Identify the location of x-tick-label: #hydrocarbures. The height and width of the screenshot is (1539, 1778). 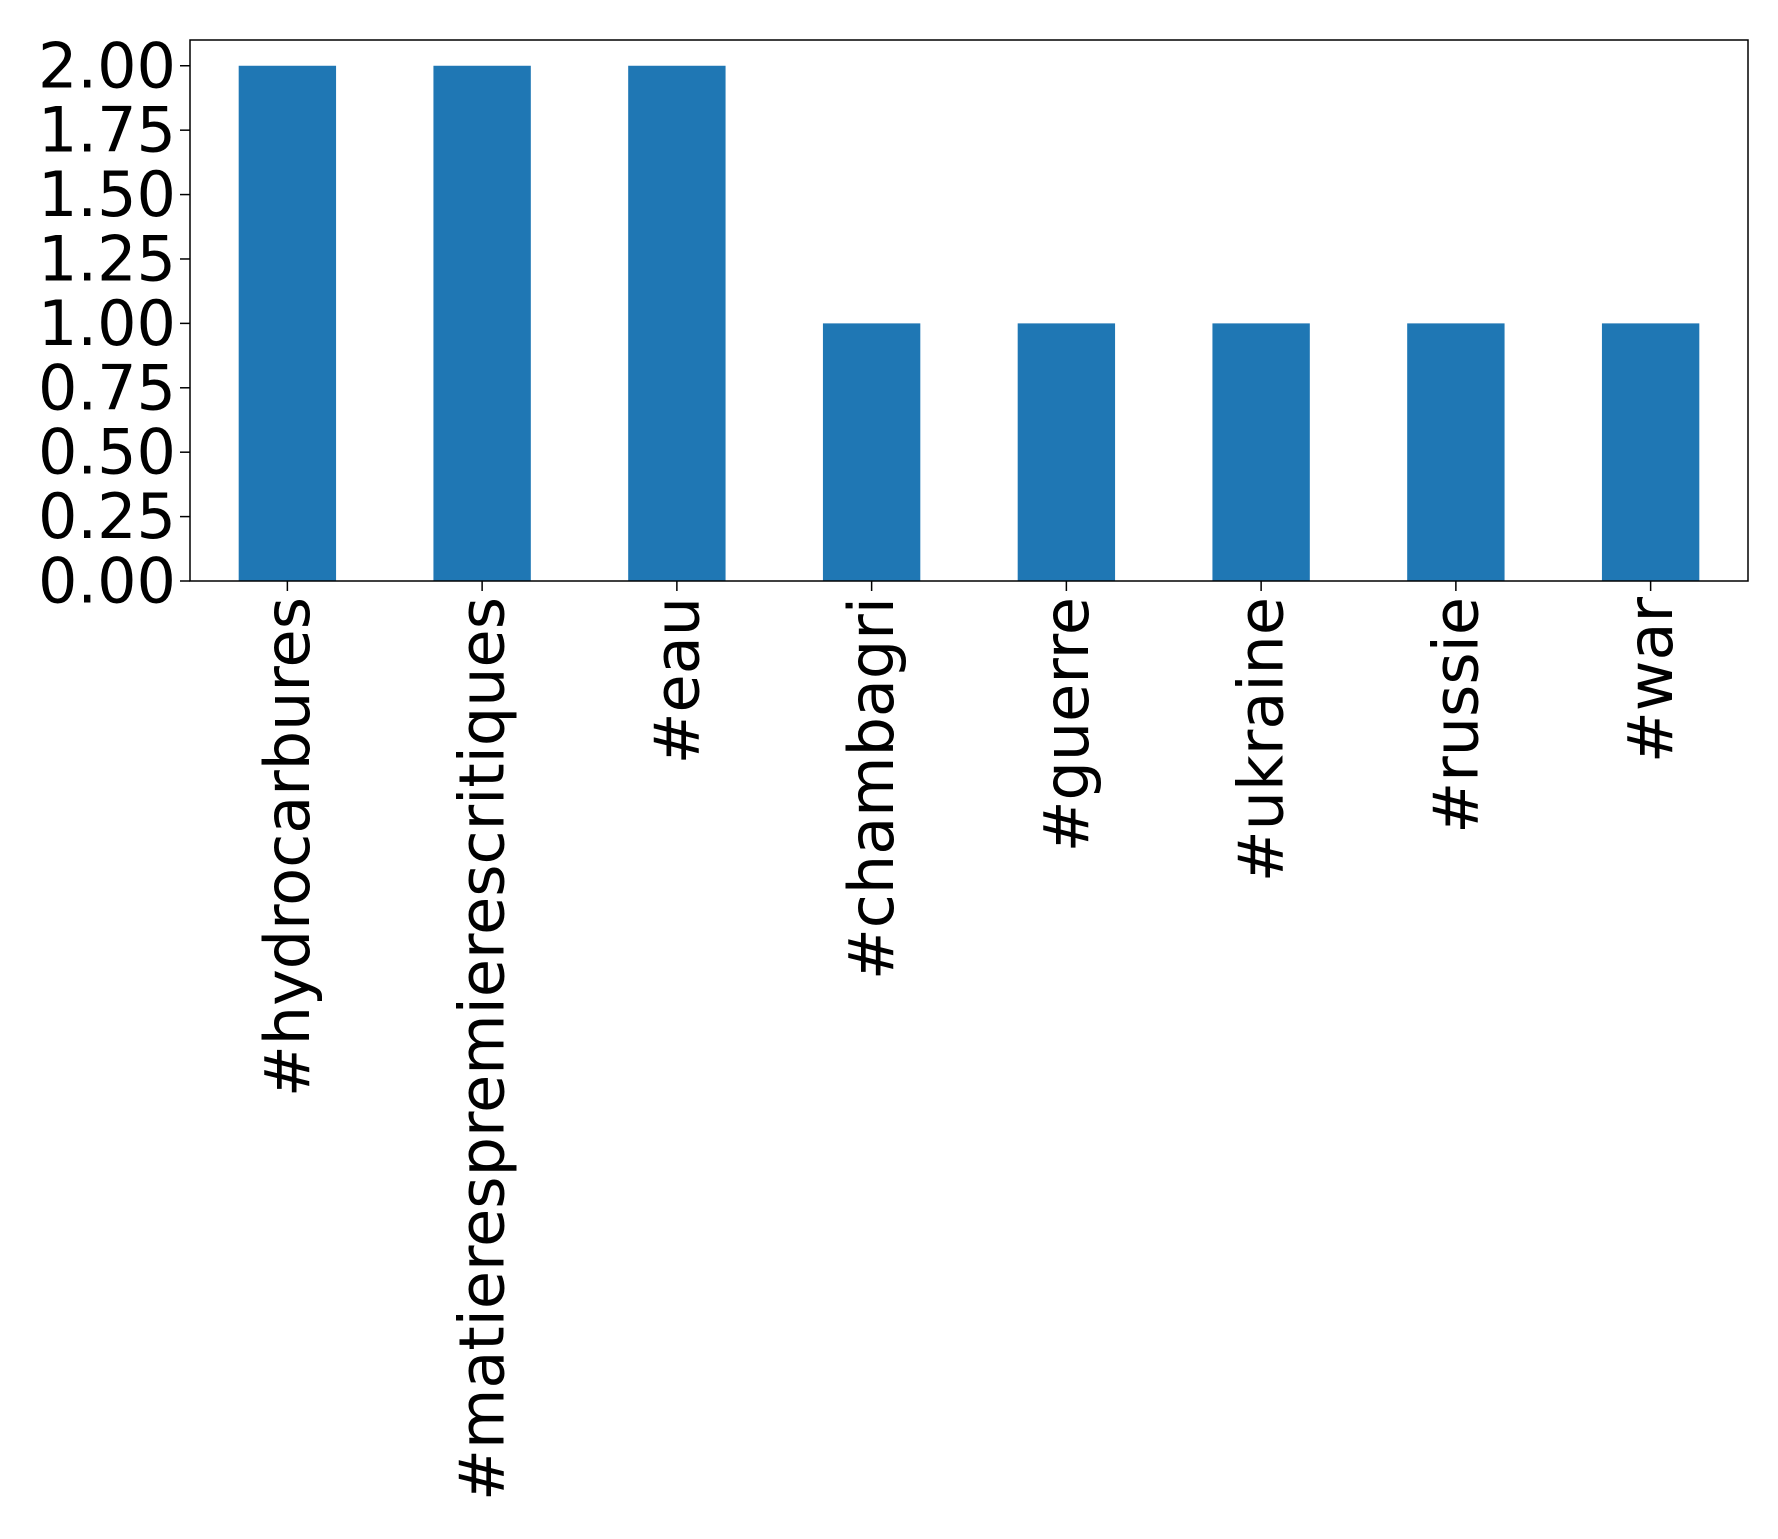
(287, 847).